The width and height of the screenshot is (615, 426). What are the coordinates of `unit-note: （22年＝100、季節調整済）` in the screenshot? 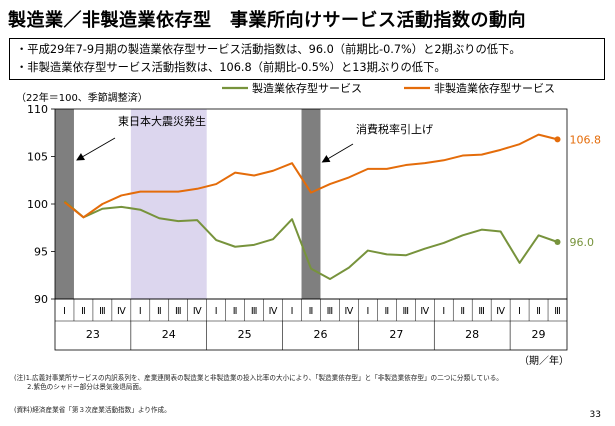 It's located at (82, 97).